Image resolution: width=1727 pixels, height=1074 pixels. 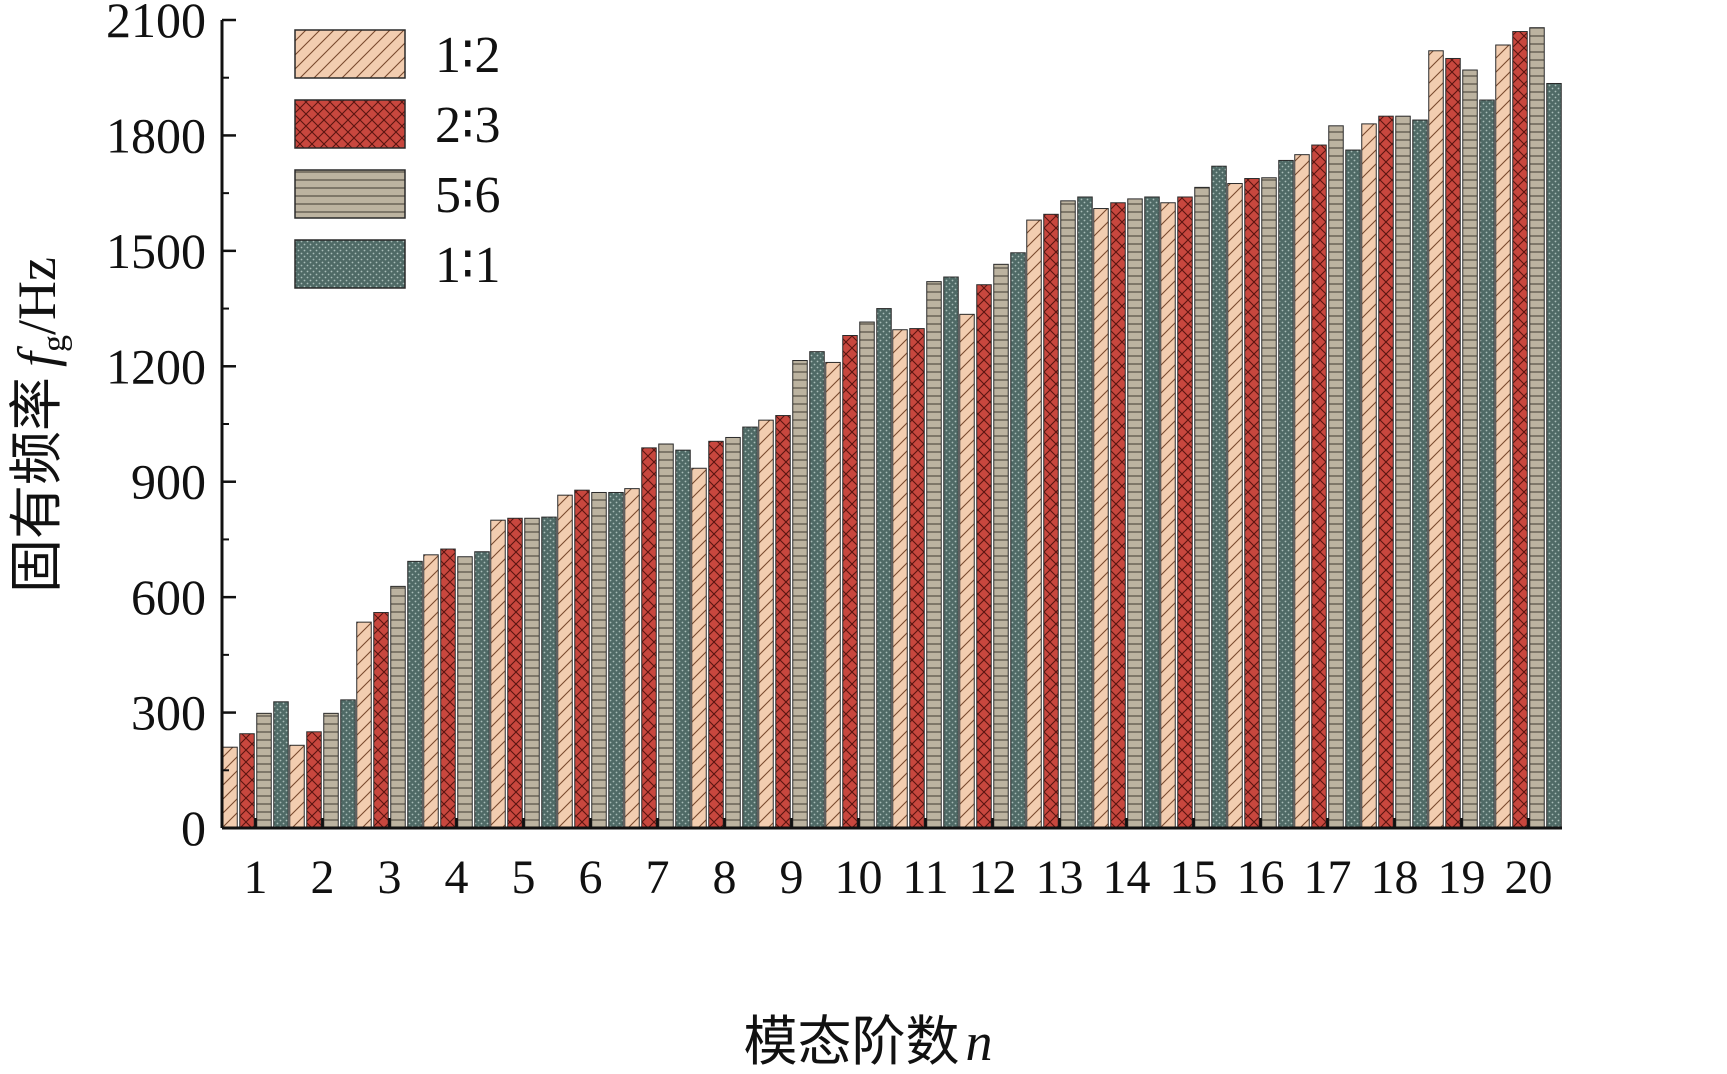 I want to click on x-axis-label-cn: 模态阶数, so click(x=852, y=1042).